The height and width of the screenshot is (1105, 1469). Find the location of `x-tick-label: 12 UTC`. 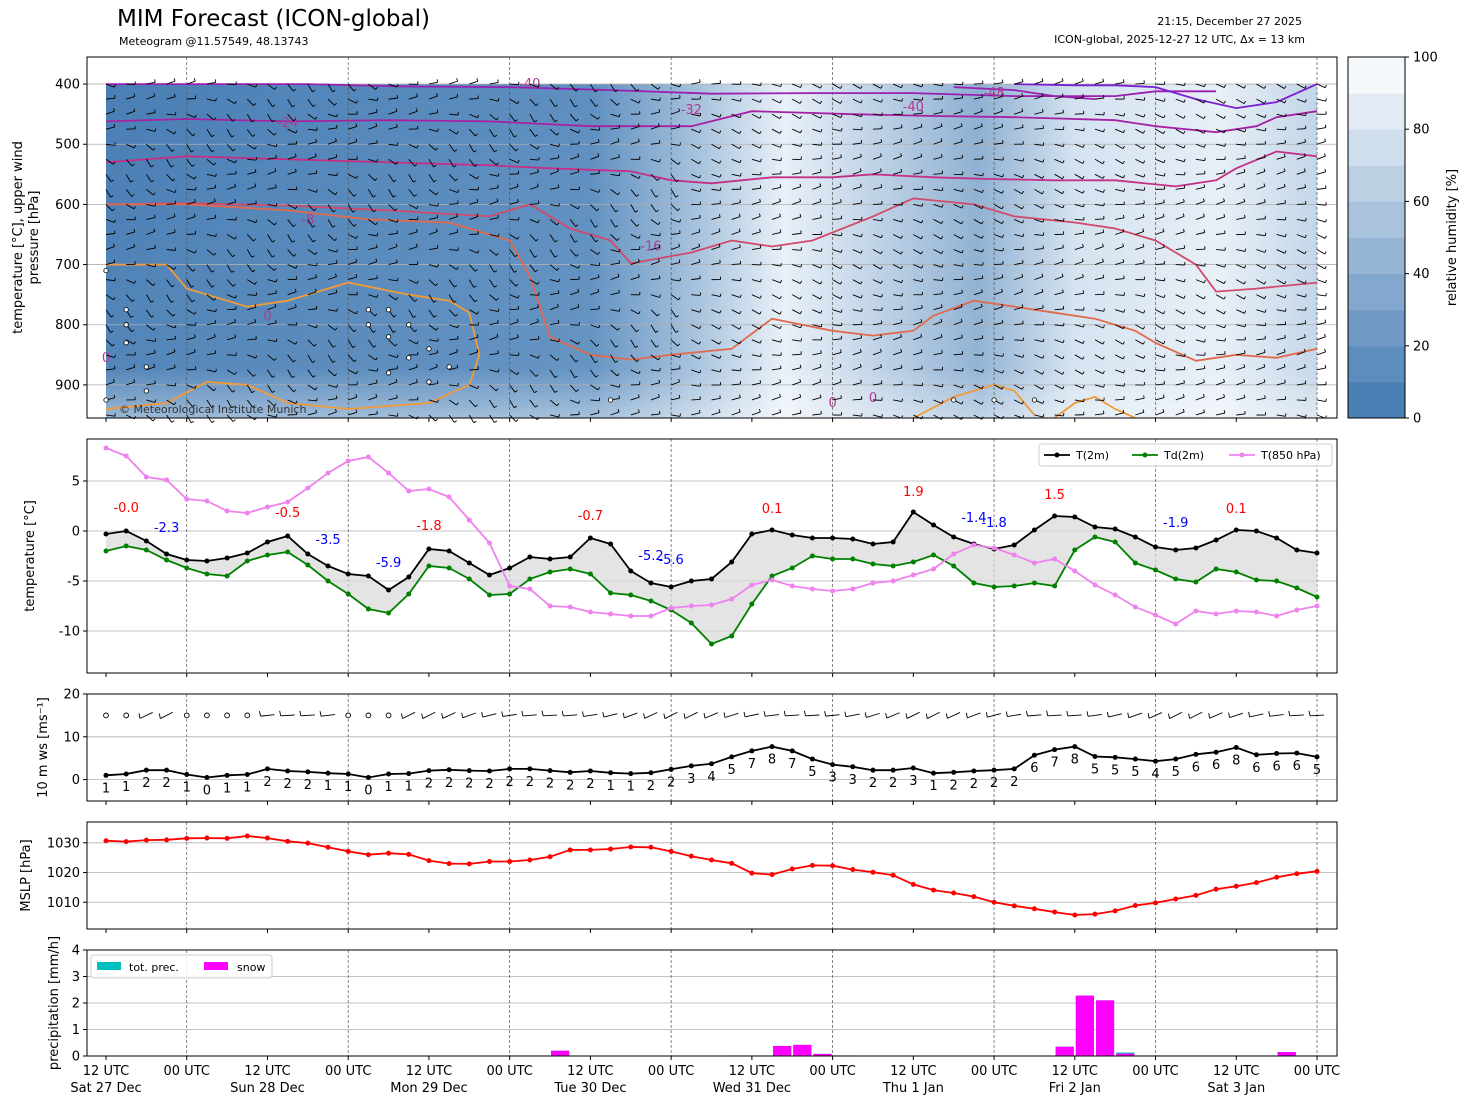

x-tick-label: 12 UTC is located at coordinates (590, 1071).